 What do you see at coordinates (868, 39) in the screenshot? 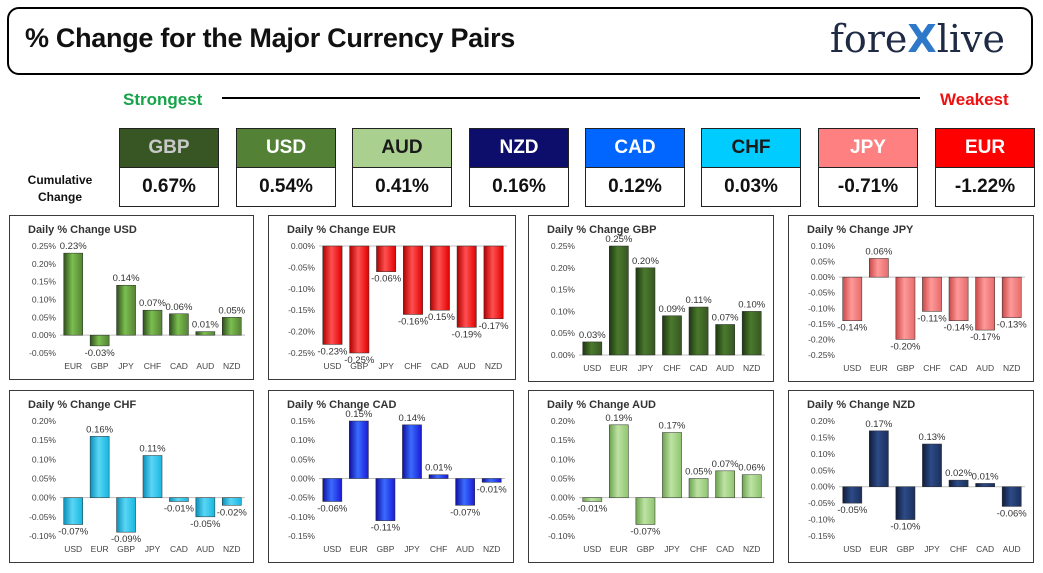
I see `logo-text-a: fore` at bounding box center [868, 39].